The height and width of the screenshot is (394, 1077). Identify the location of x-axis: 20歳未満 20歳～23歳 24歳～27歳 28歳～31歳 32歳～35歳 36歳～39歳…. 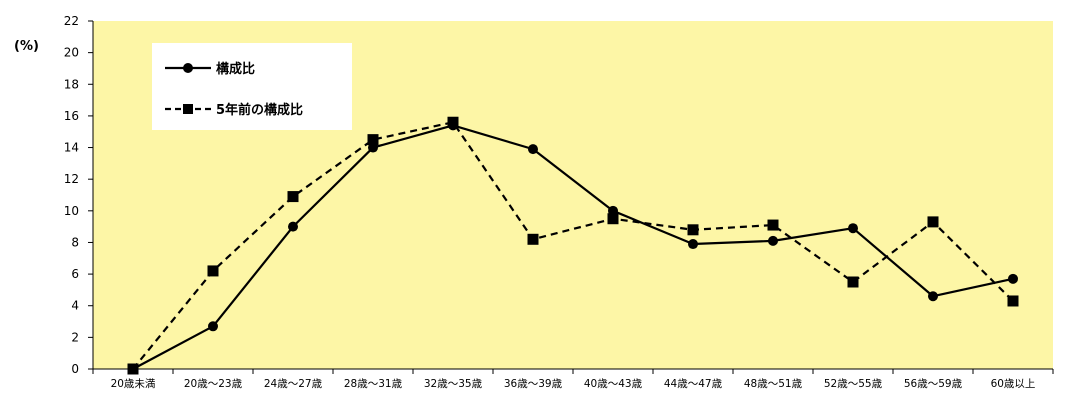
(573, 379).